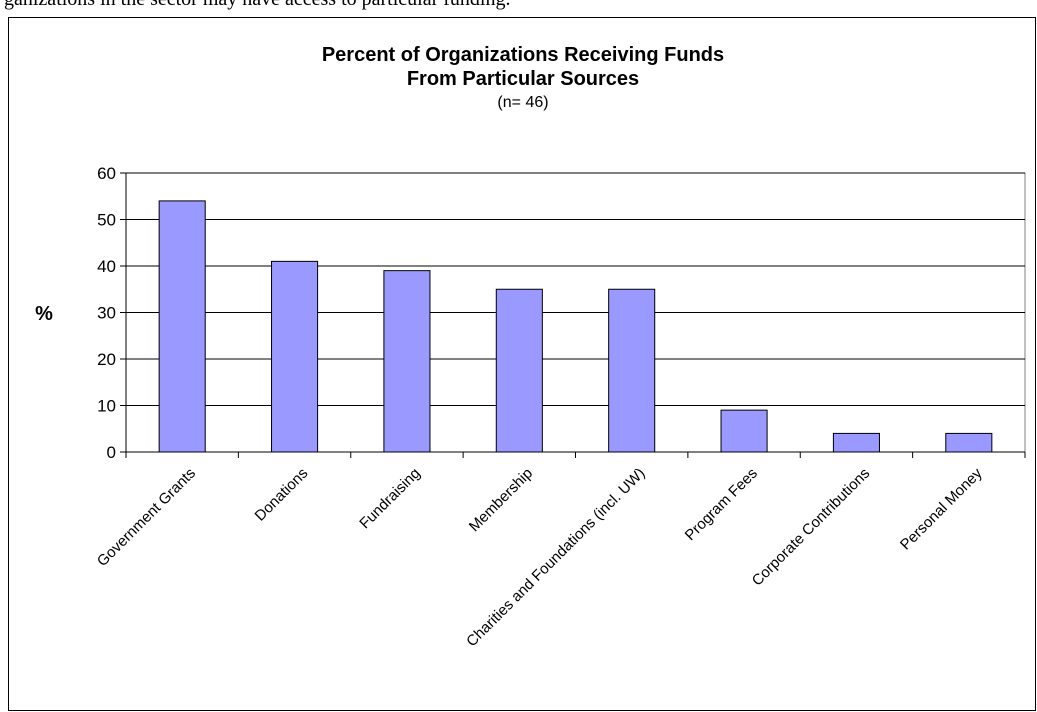 Image resolution: width=1037 pixels, height=712 pixels. What do you see at coordinates (106, 220) in the screenshot?
I see `y-tick-label: 50` at bounding box center [106, 220].